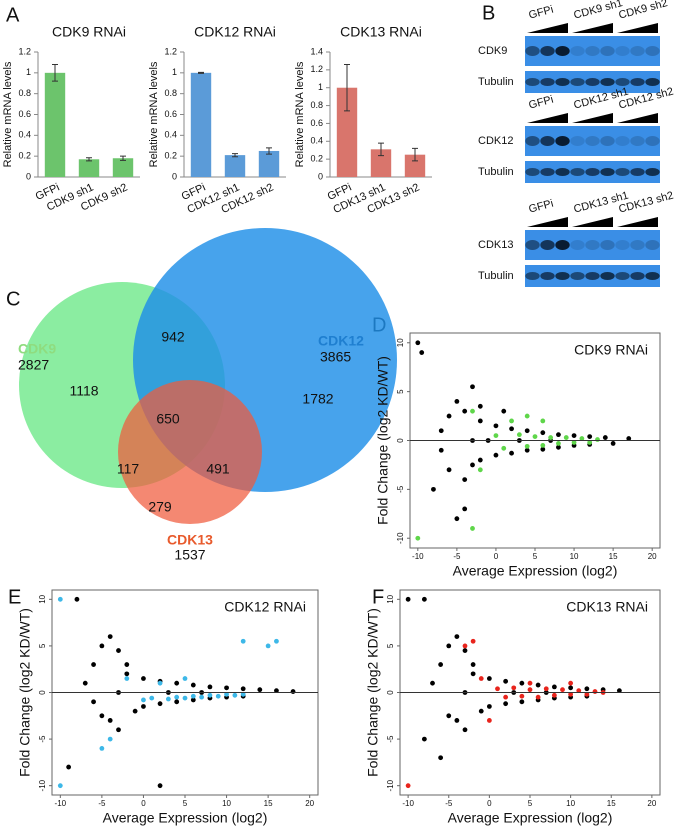  I want to click on y-tick-label: -10, so click(400, 538).